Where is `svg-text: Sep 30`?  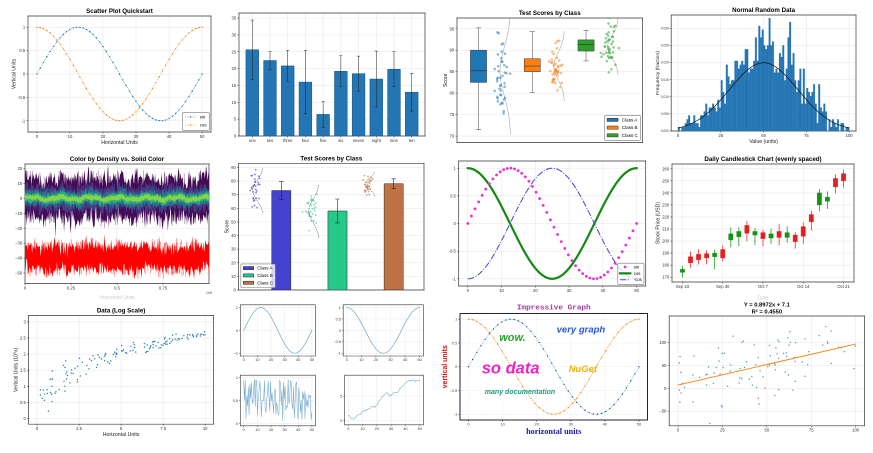
svg-text: Sep 30 is located at coordinates (723, 286).